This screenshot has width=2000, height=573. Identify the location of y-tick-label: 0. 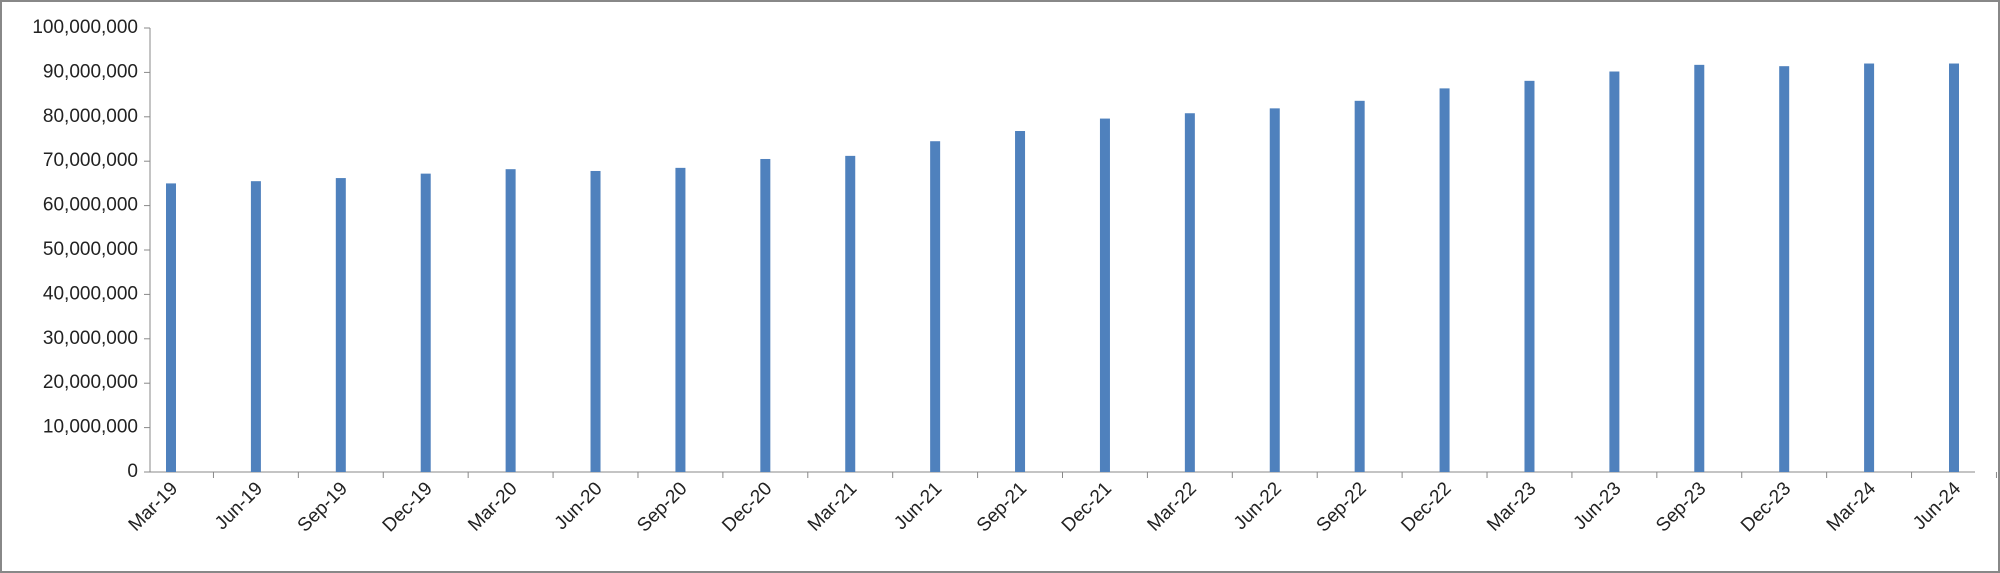
(132, 471).